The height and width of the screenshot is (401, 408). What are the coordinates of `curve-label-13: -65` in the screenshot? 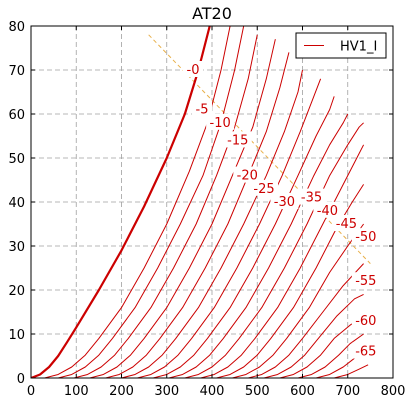 It's located at (365, 351).